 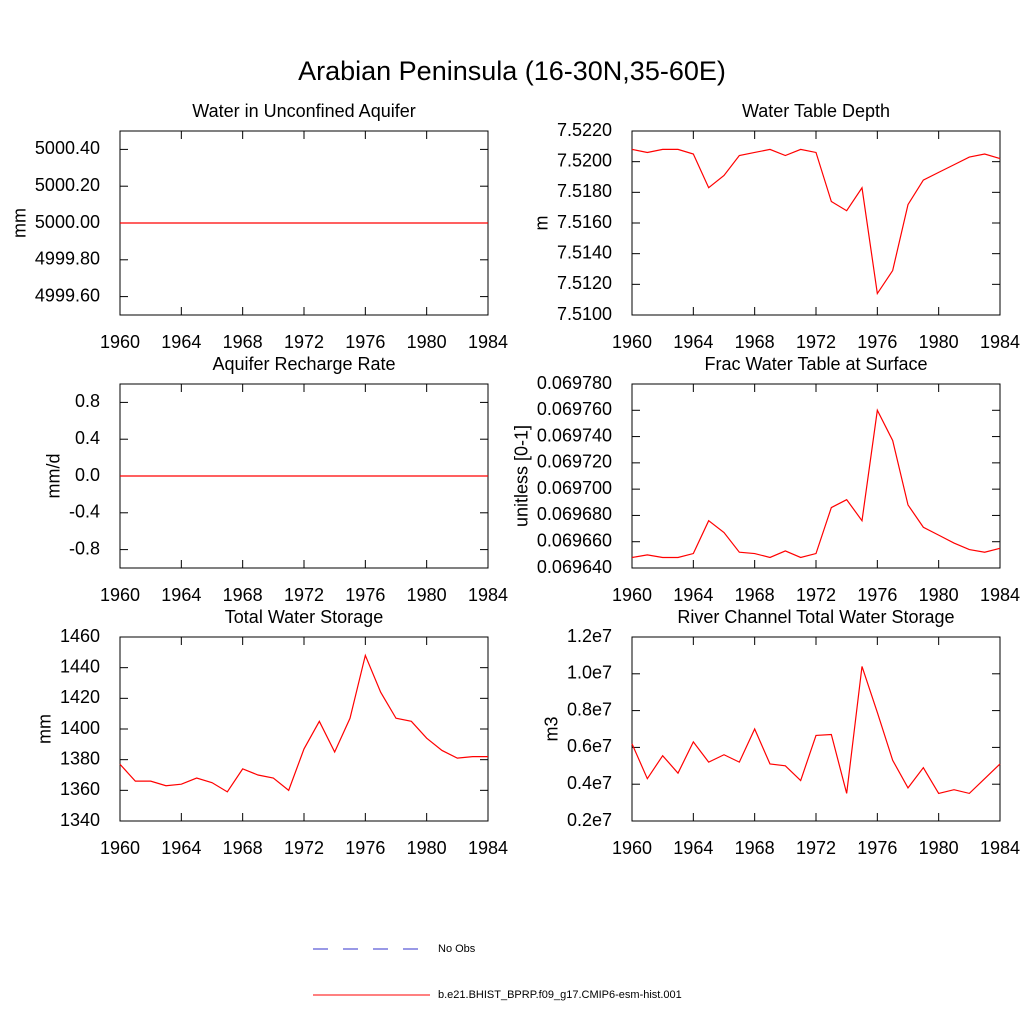 What do you see at coordinates (542, 223) in the screenshot?
I see `y-axis-label: m` at bounding box center [542, 223].